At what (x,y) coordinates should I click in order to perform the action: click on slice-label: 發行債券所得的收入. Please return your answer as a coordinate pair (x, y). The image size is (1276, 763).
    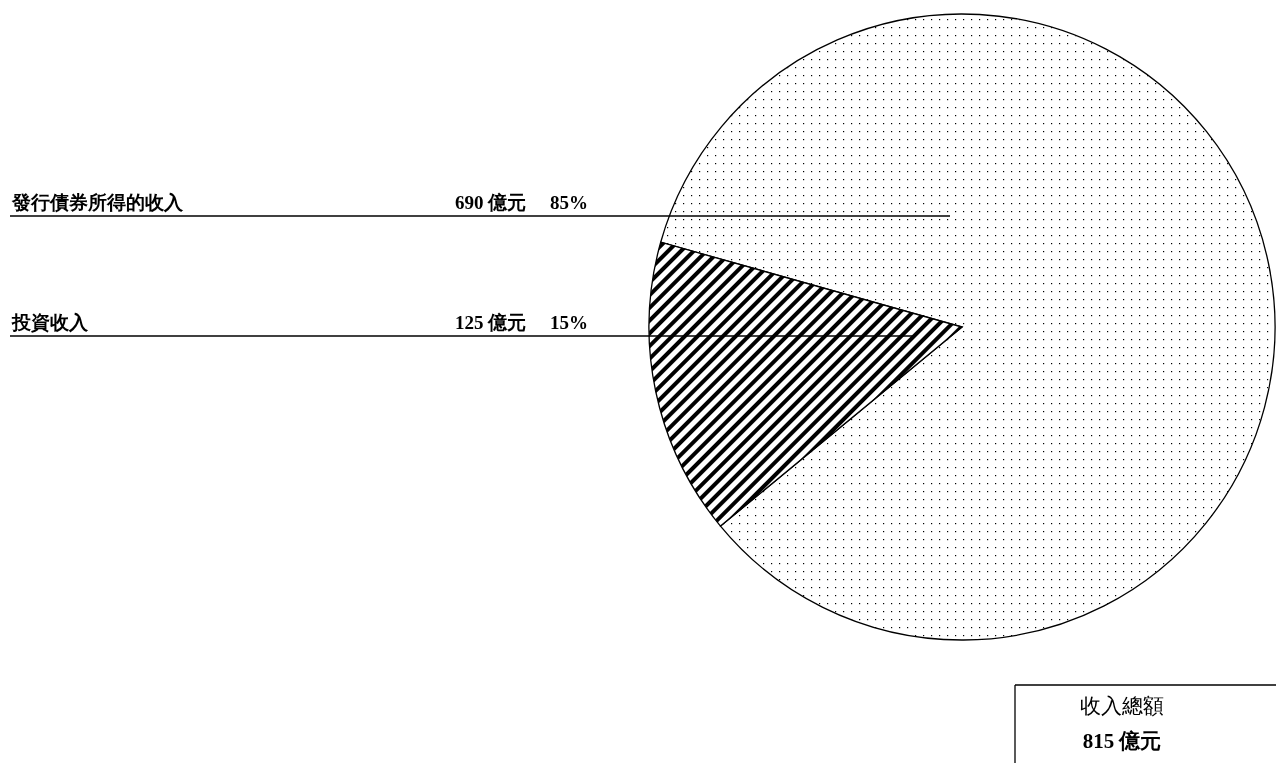
    Looking at the image, I should click on (97, 202).